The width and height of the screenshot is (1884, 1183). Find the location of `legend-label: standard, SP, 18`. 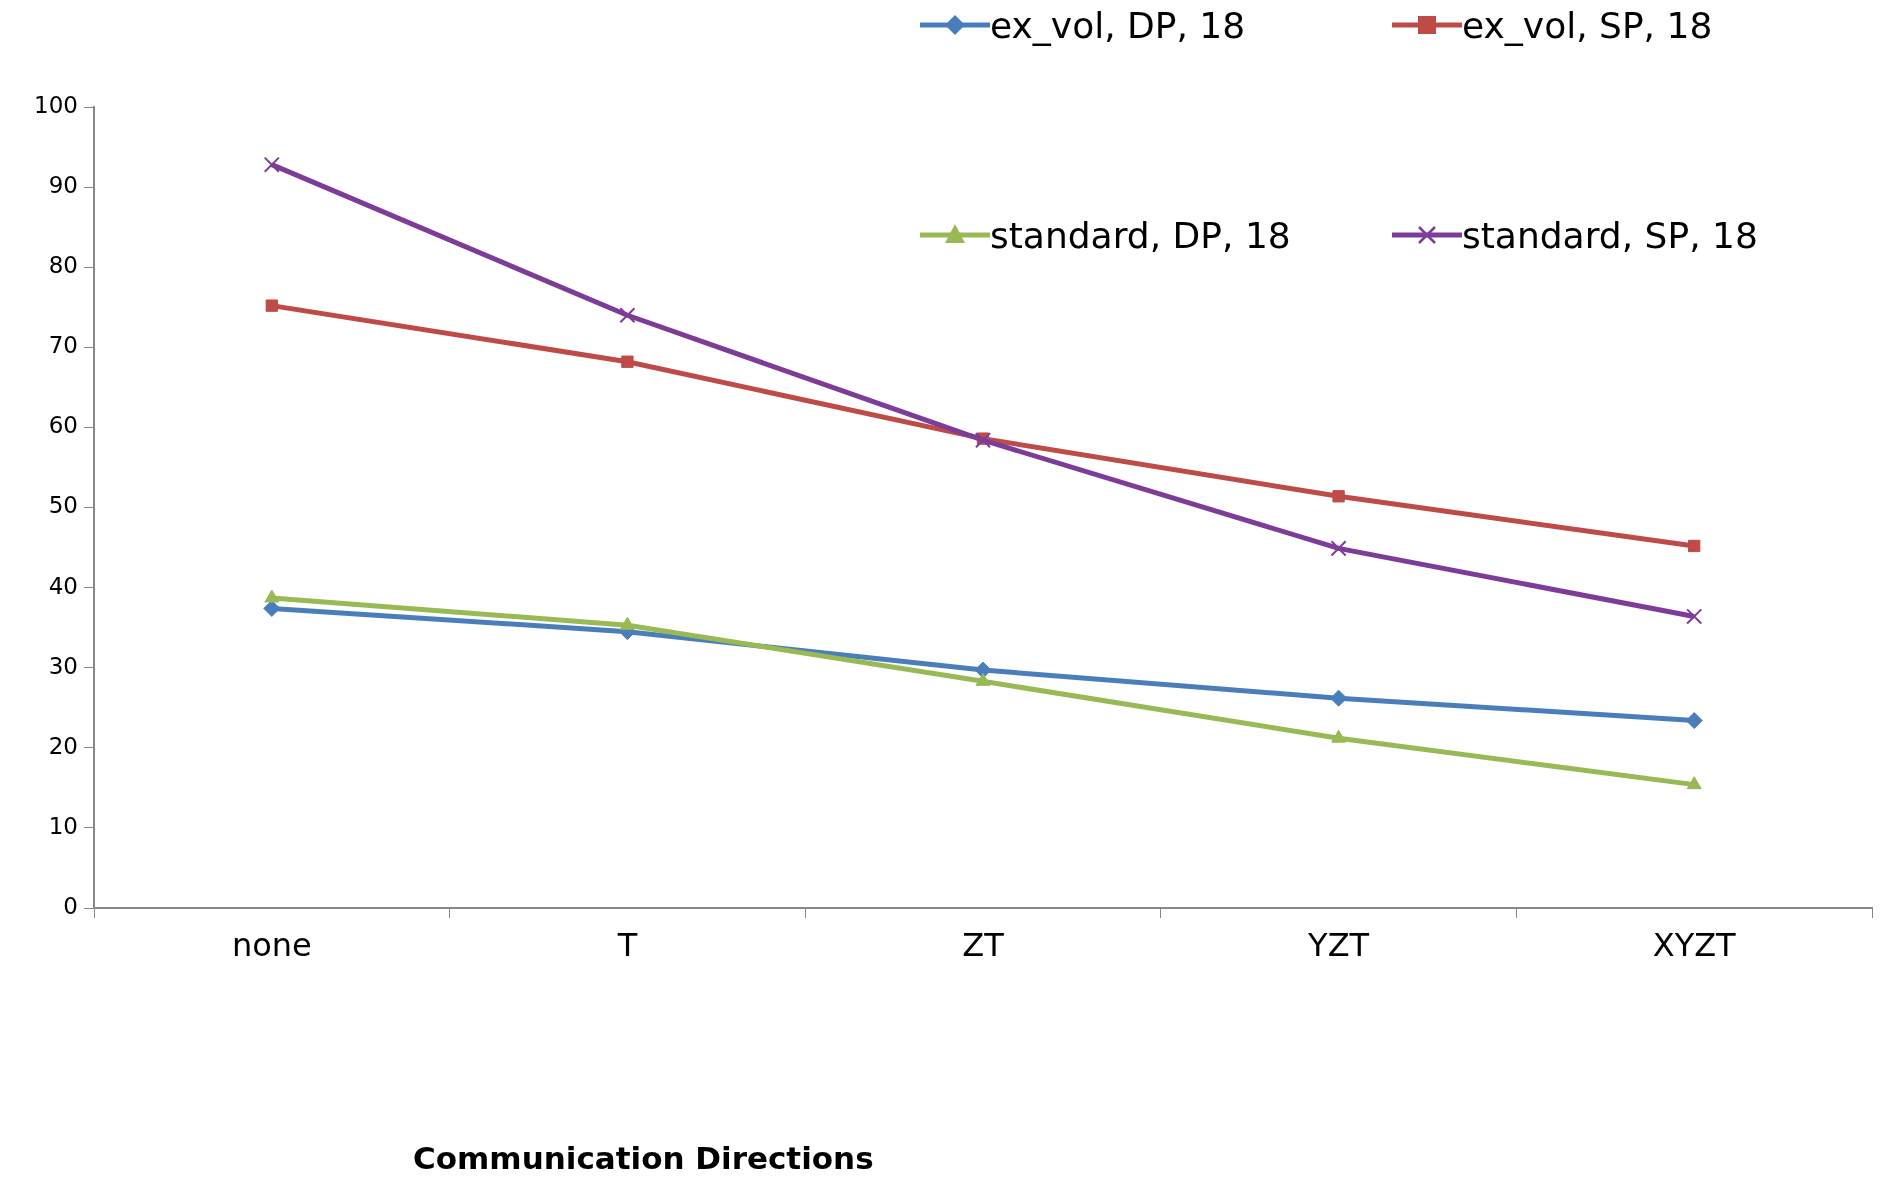

legend-label: standard, SP, 18 is located at coordinates (1610, 235).